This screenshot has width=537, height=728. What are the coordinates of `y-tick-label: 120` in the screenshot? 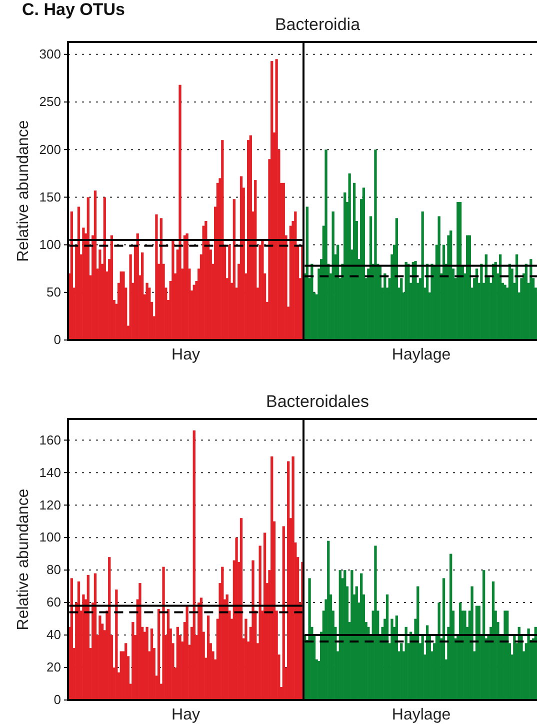 It's located at (50, 504).